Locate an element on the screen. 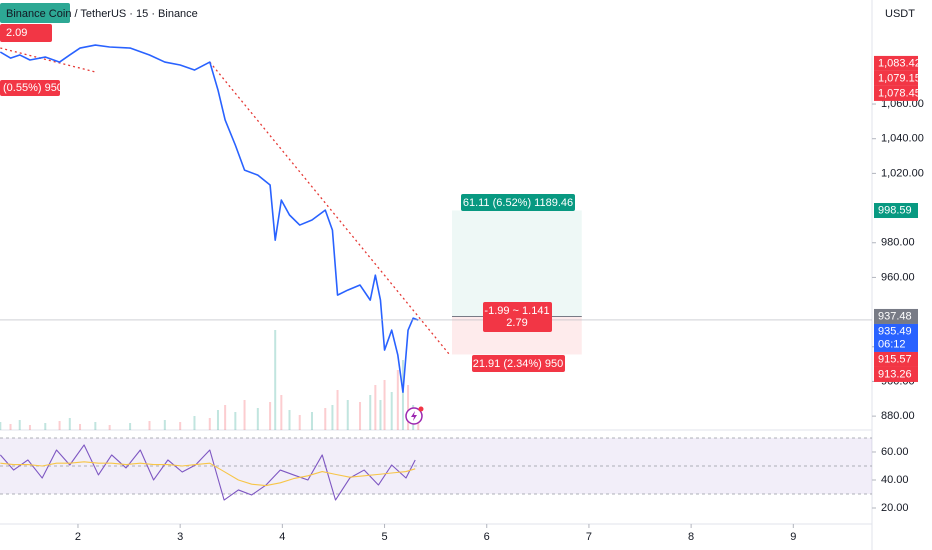  annotation: 2.79 is located at coordinates (516, 323).